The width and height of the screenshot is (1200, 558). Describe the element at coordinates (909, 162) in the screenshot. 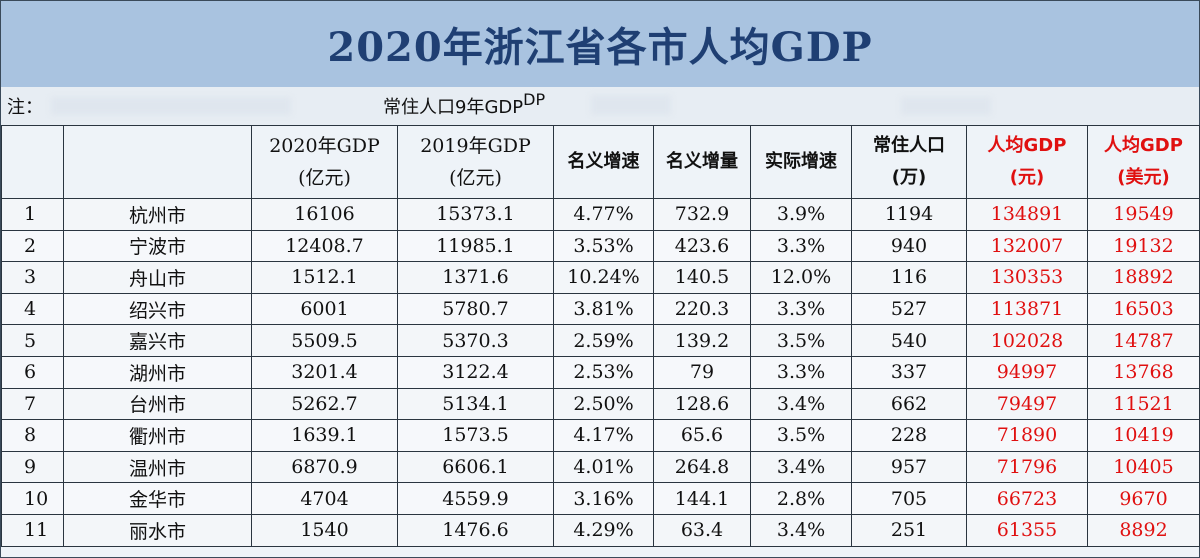

I see `header-population: 常住人口 (万)` at that location.